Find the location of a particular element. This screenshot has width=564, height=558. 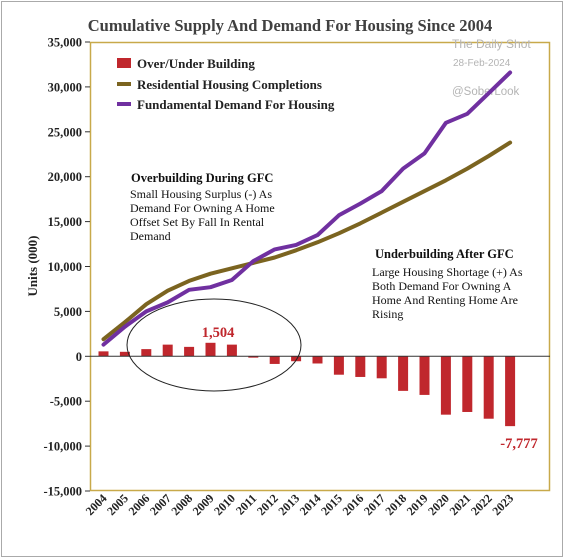

peak-data-label: 1,504 is located at coordinates (218, 333).